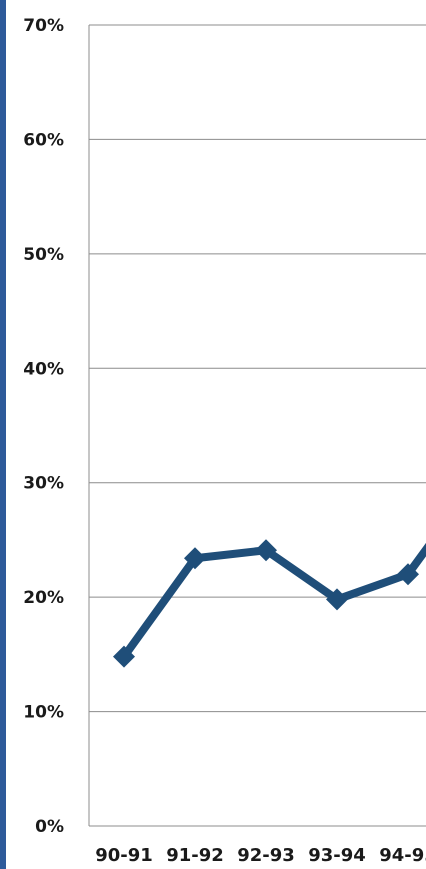 The width and height of the screenshot is (426, 869). What do you see at coordinates (43, 713) in the screenshot?
I see `y-tick-label: 10%` at bounding box center [43, 713].